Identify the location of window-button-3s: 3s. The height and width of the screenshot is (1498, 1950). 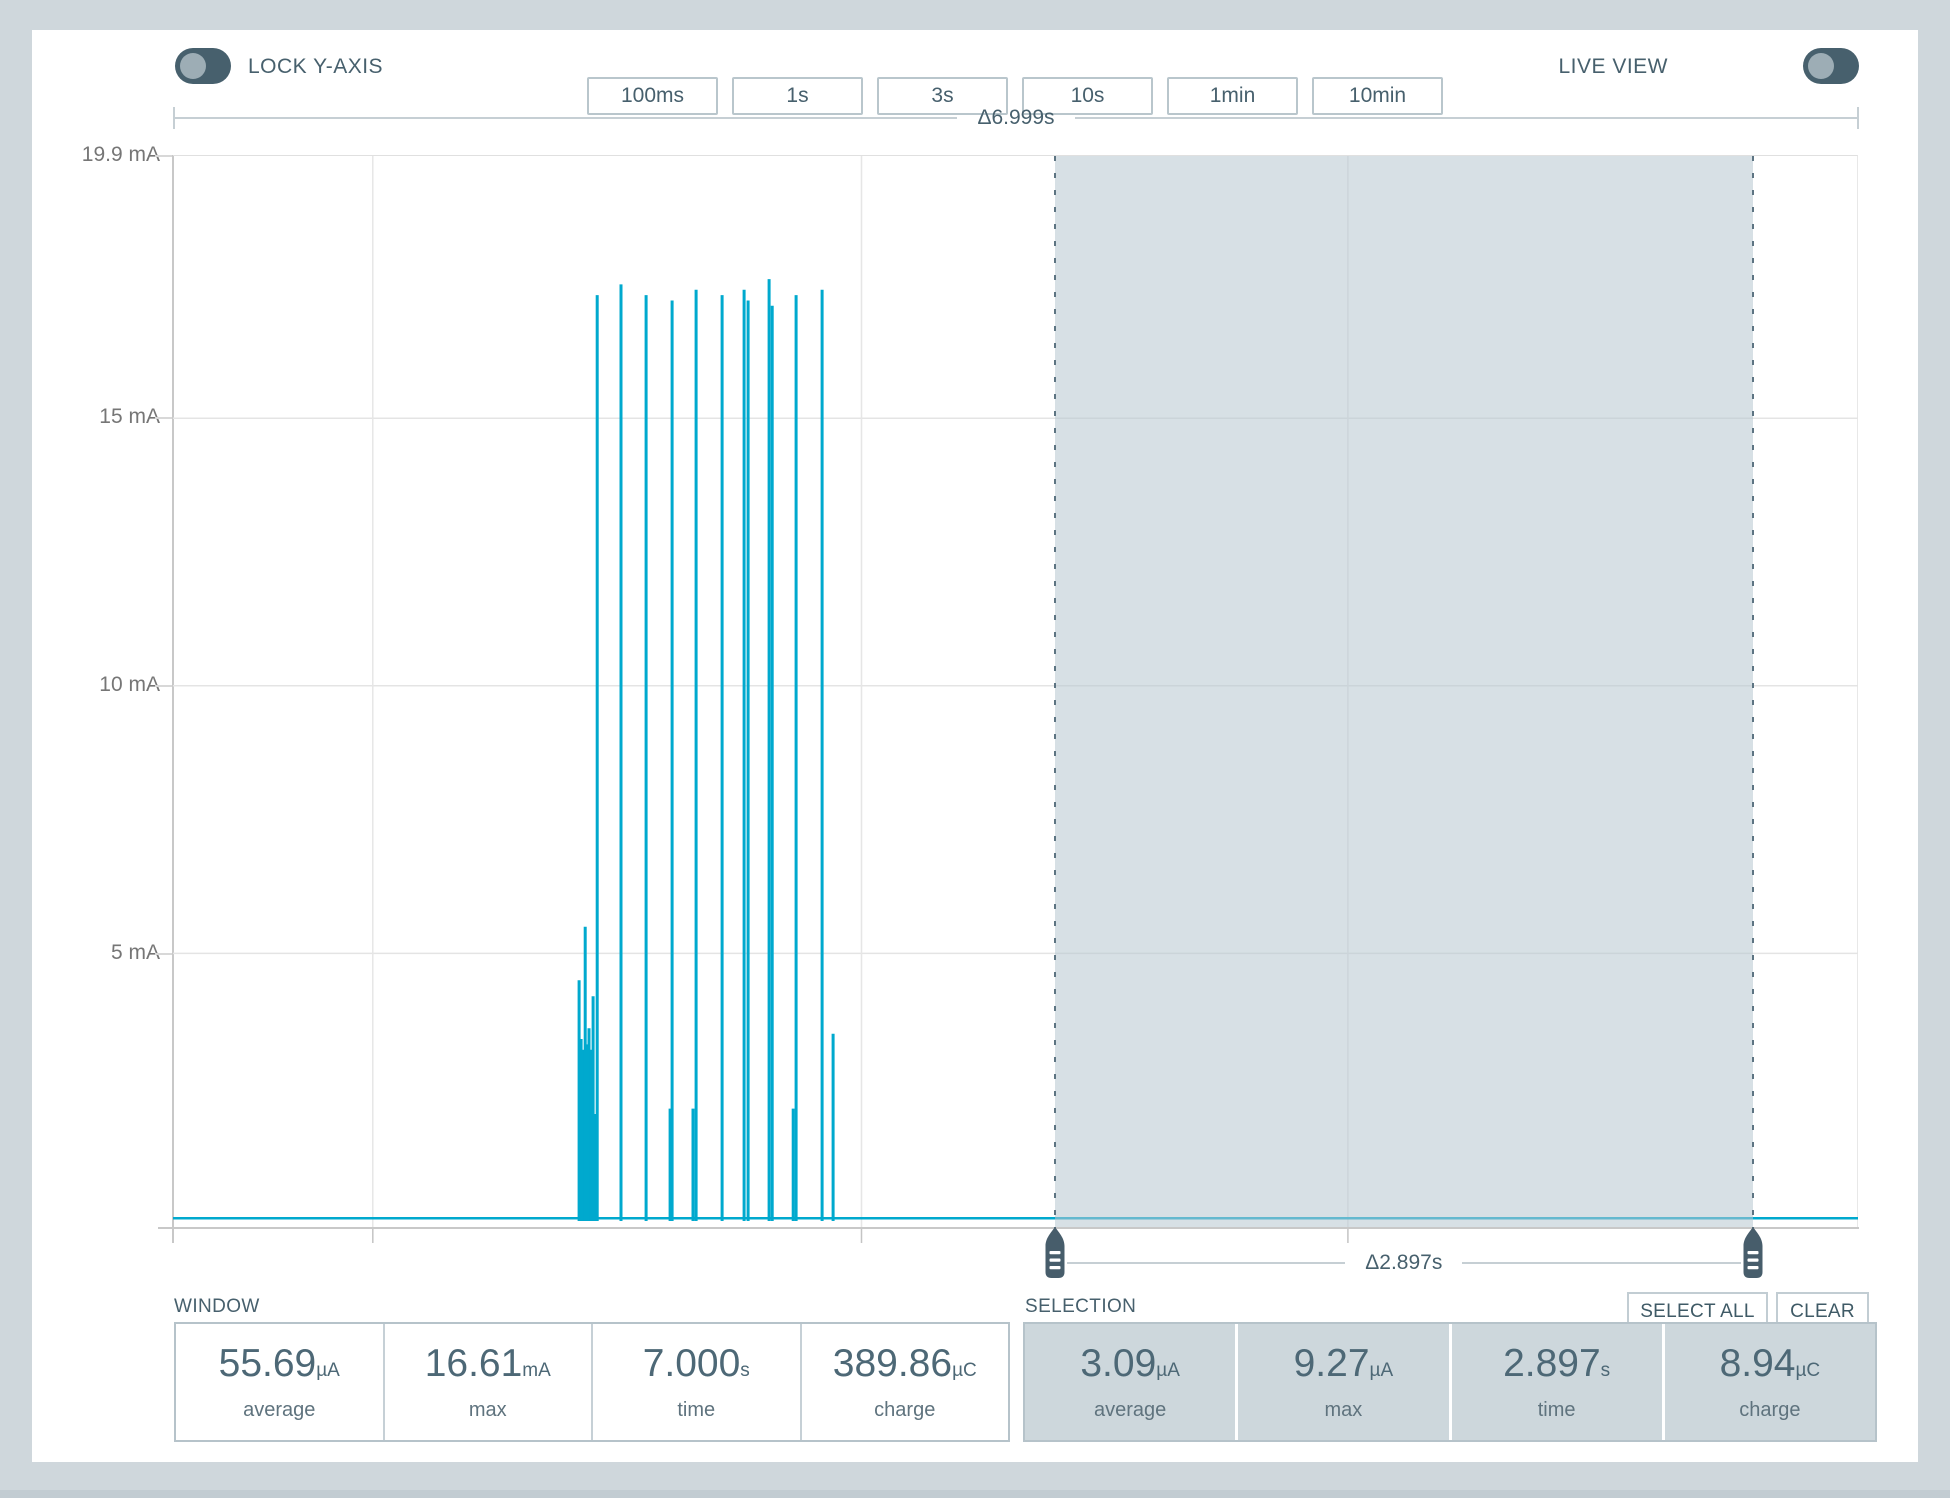
(942, 96).